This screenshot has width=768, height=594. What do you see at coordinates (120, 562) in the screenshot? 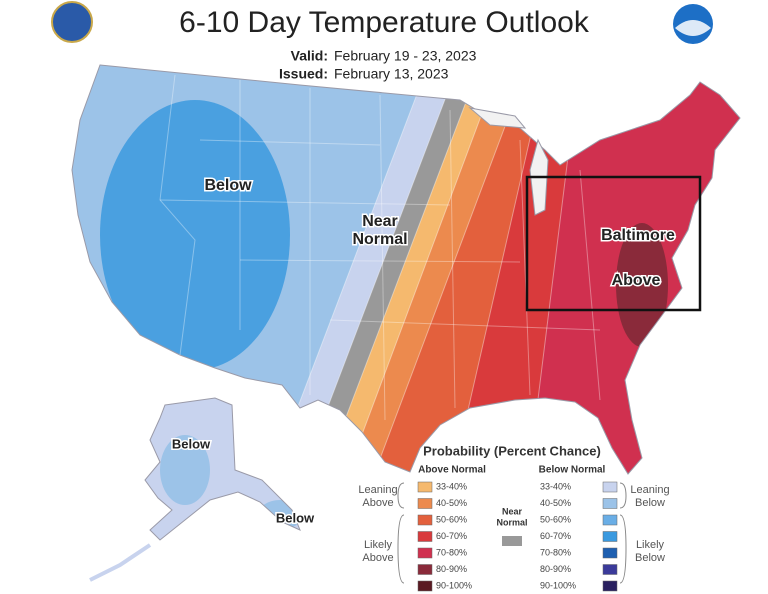
I see `aleutians` at bounding box center [120, 562].